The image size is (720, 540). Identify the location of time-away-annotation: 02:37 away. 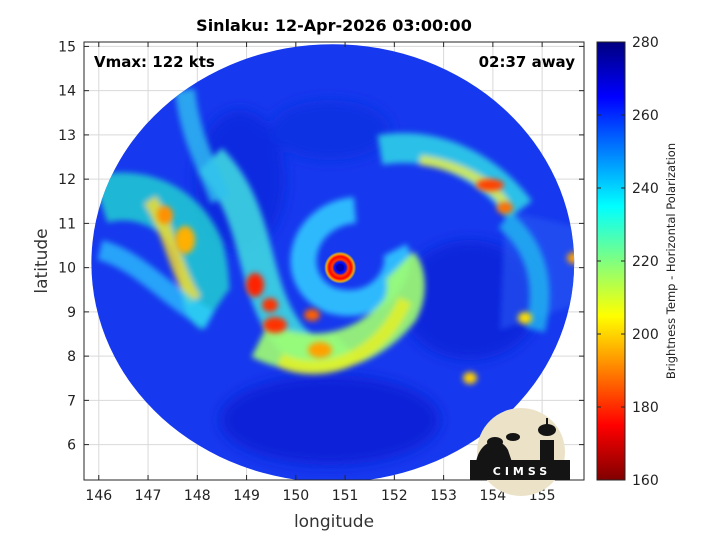
(527, 62).